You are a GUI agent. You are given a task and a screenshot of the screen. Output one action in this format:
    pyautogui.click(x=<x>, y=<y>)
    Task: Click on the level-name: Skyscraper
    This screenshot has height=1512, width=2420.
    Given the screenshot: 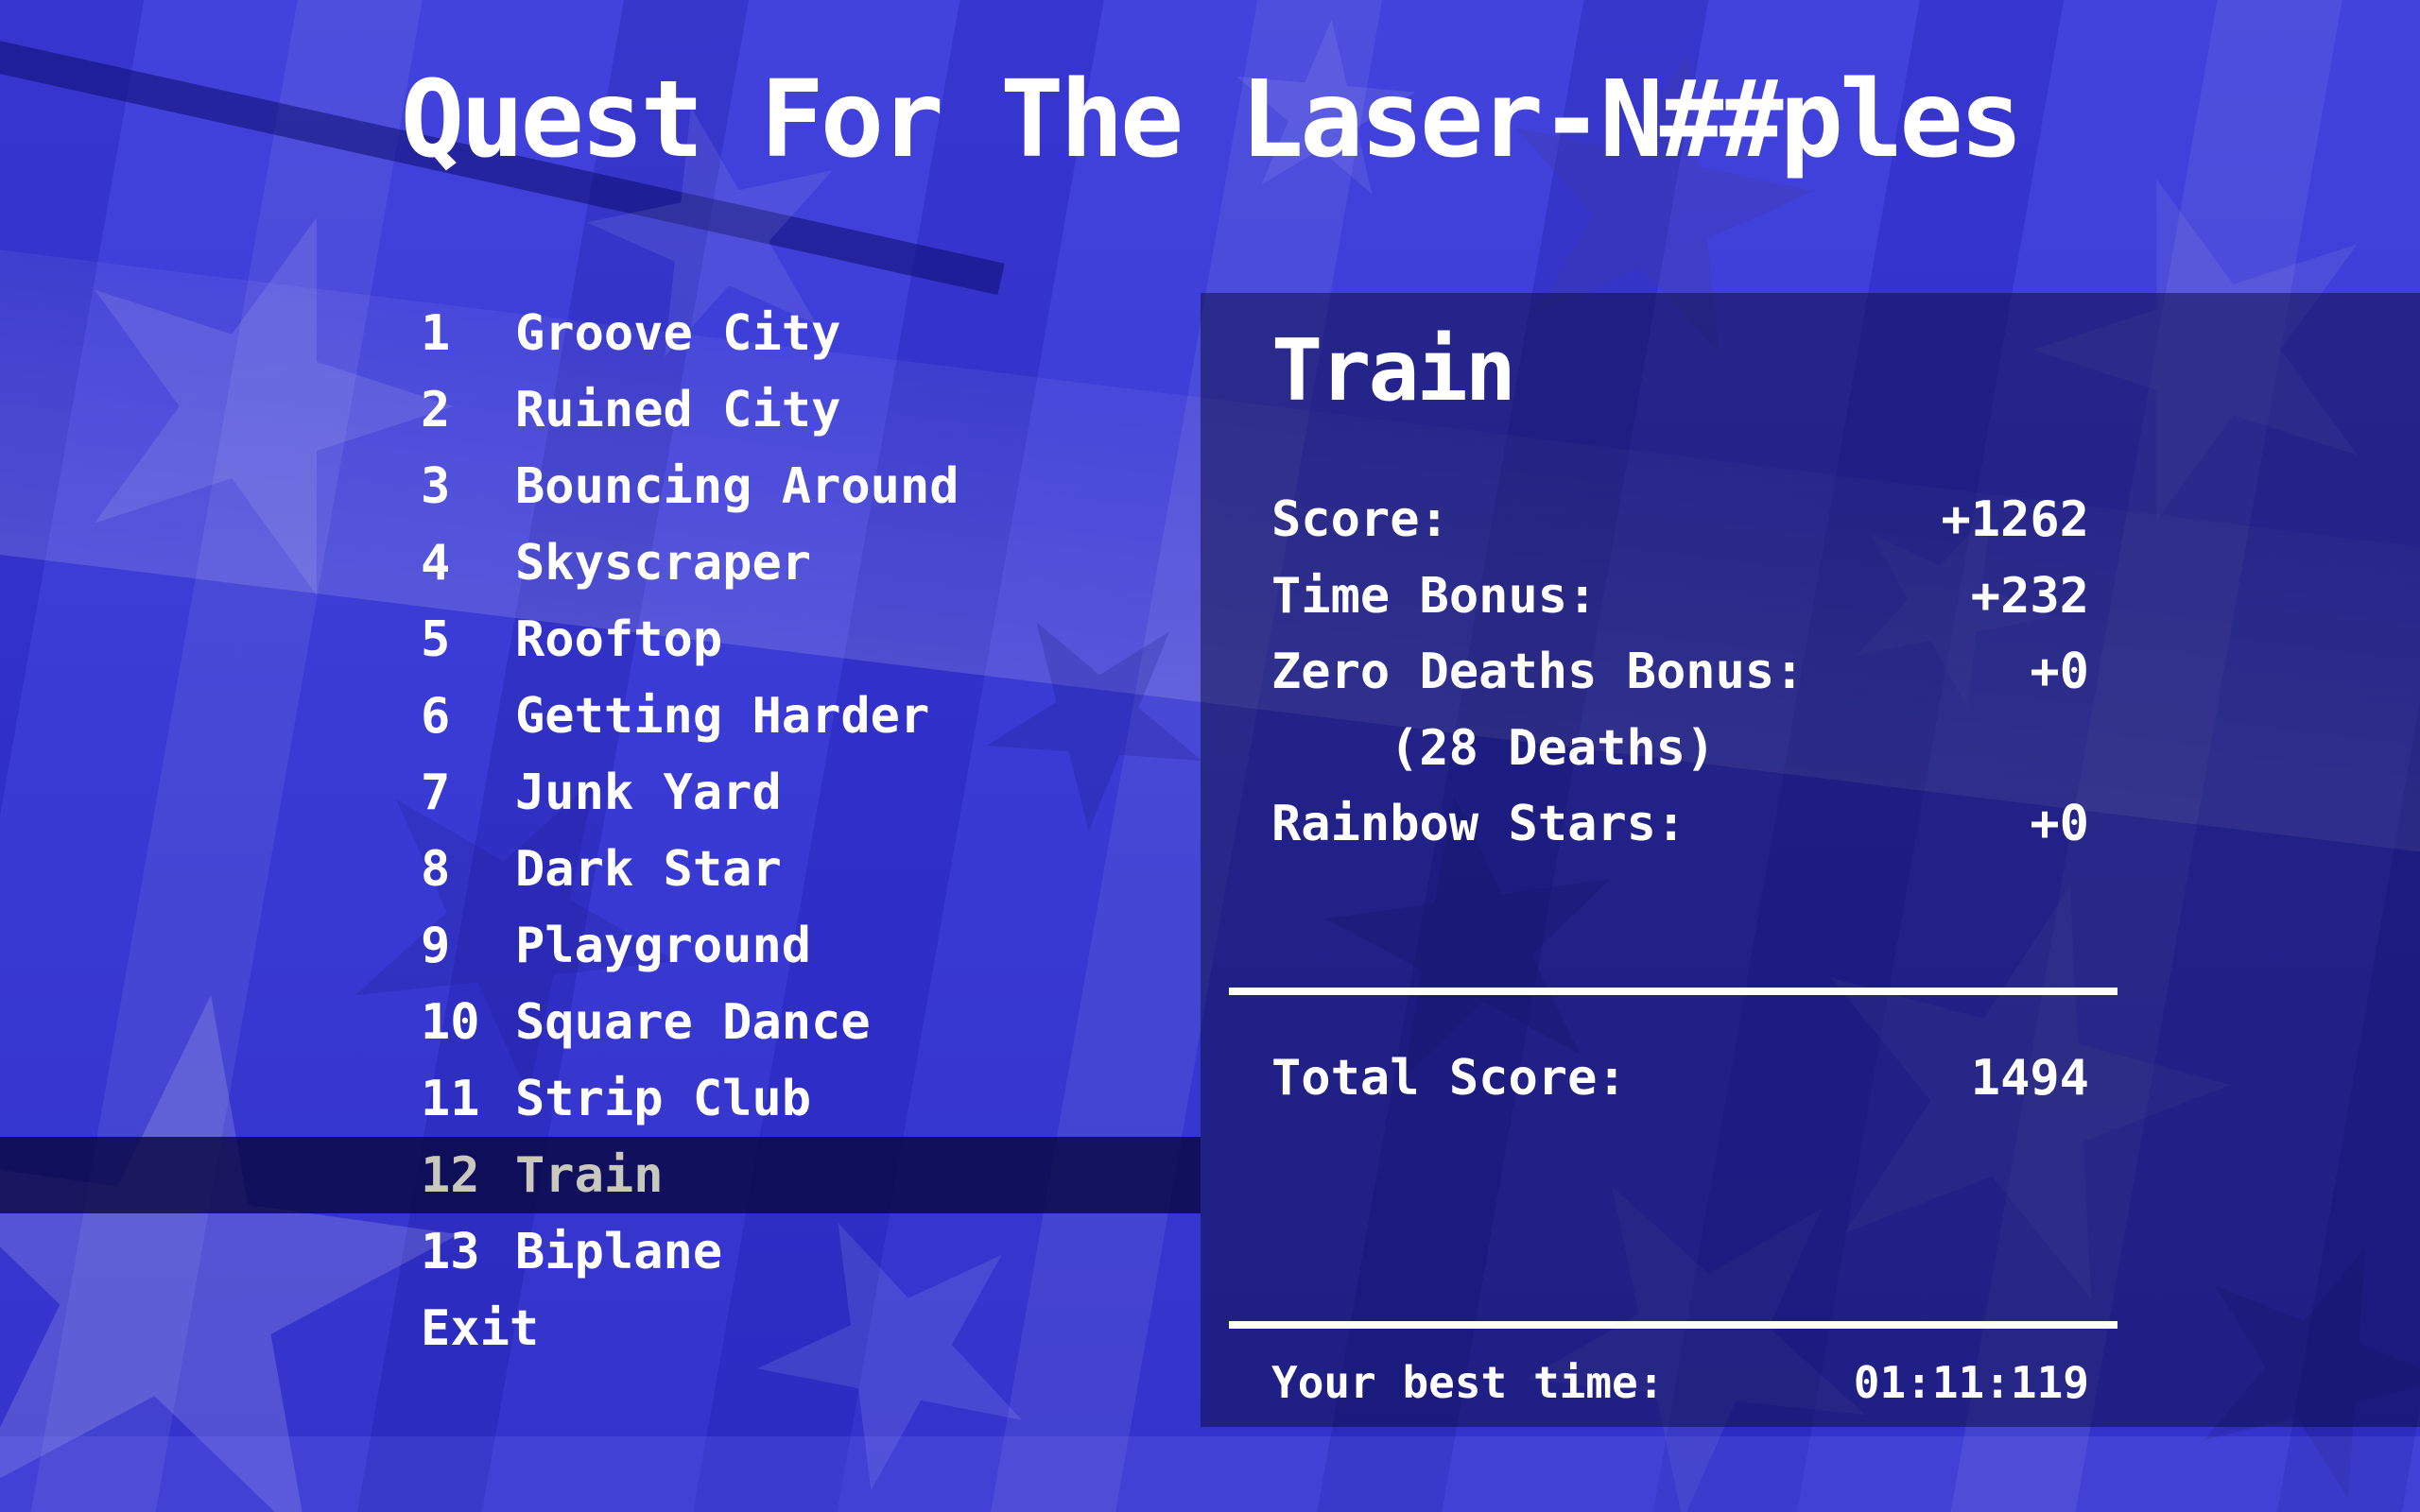 What is the action you would take?
    pyautogui.click(x=664, y=563)
    